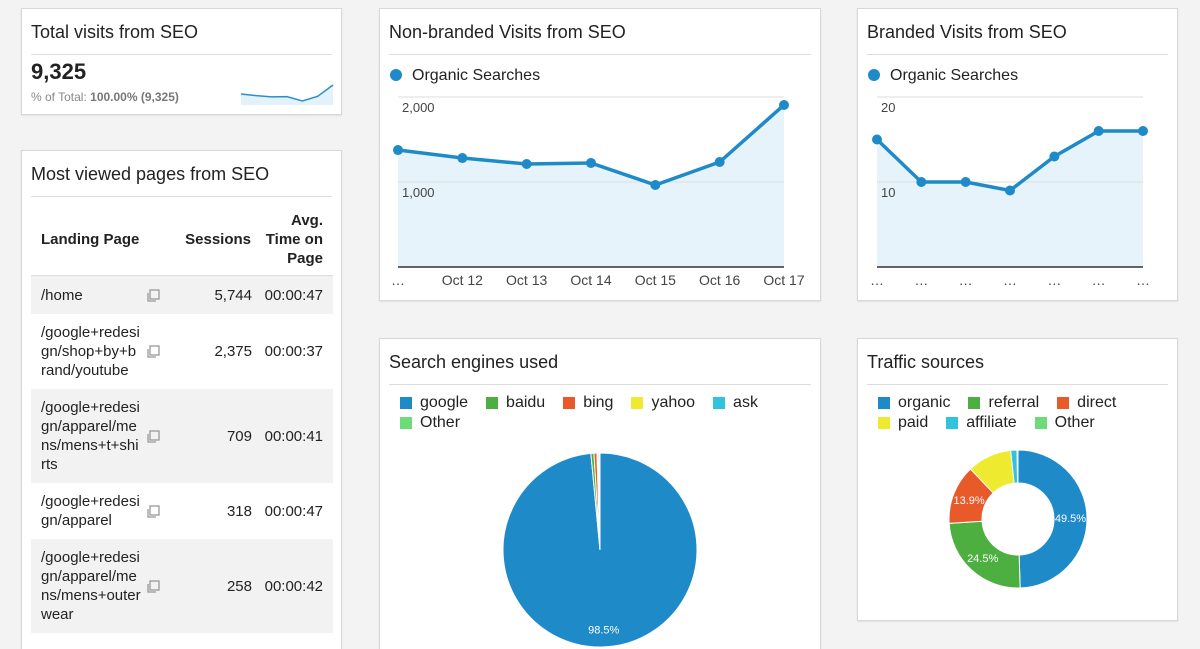 The image size is (1200, 649). I want to click on column-header: Sessions, so click(208, 239).